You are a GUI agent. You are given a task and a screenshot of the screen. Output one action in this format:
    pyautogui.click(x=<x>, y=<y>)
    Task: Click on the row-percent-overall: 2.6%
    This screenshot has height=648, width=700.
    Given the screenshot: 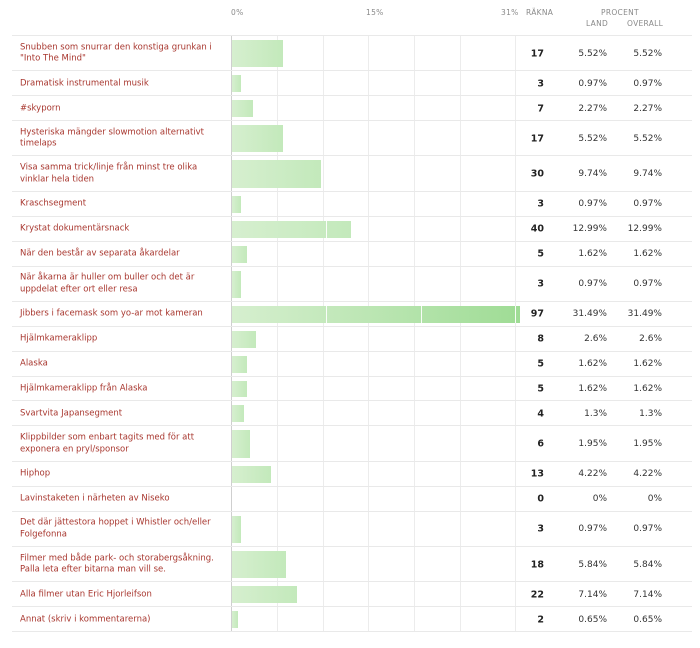 What is the action you would take?
    pyautogui.click(x=650, y=339)
    